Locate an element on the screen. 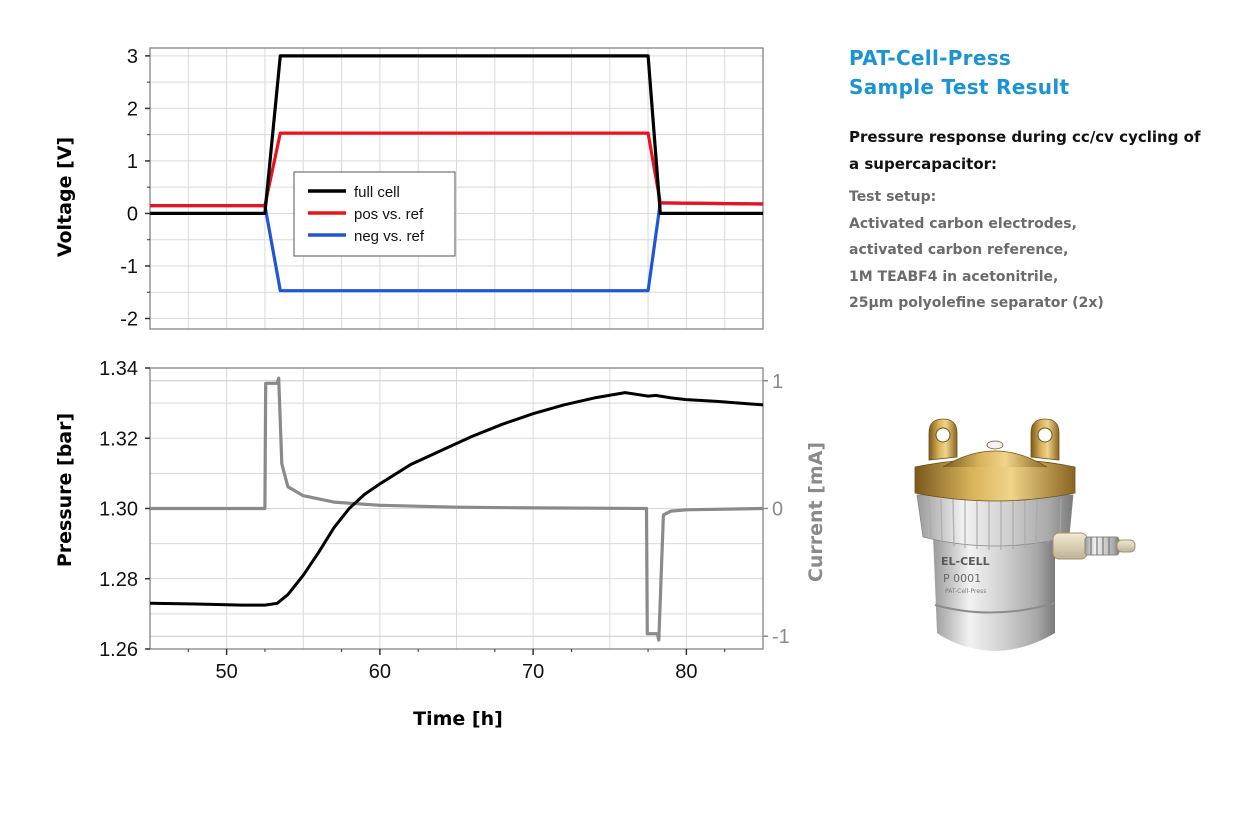  pressure-ylabel: Pressure [bar] is located at coordinates (65, 490).